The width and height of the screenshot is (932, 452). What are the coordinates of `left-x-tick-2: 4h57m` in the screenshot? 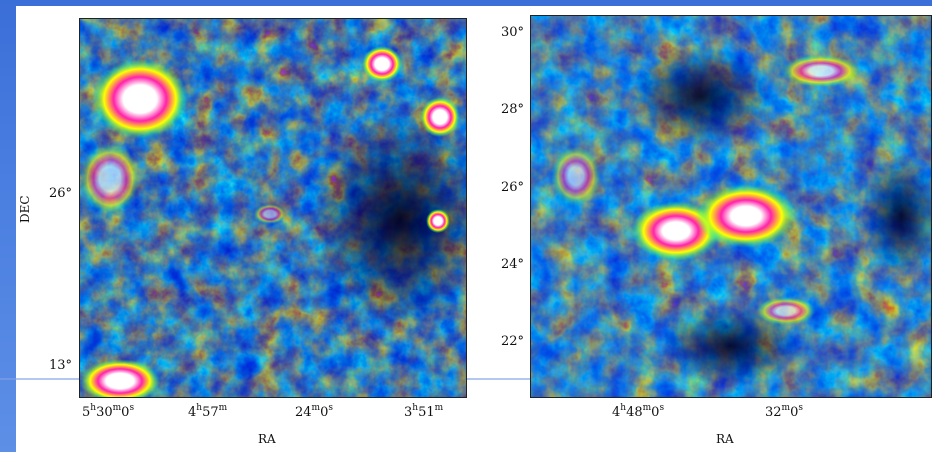 It's located at (208, 411).